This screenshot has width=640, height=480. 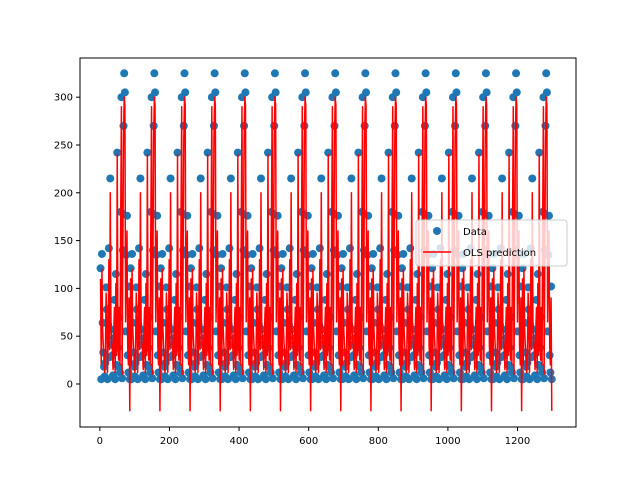 I want to click on legend: Data OLS prediction, so click(x=491, y=243).